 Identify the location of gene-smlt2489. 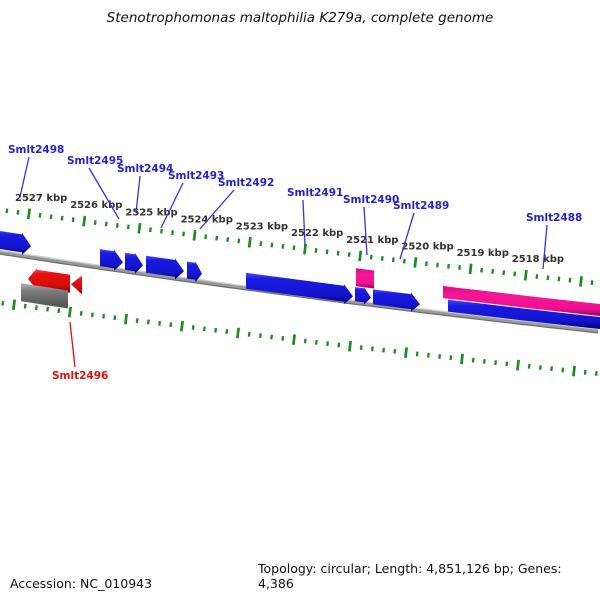
(396, 300).